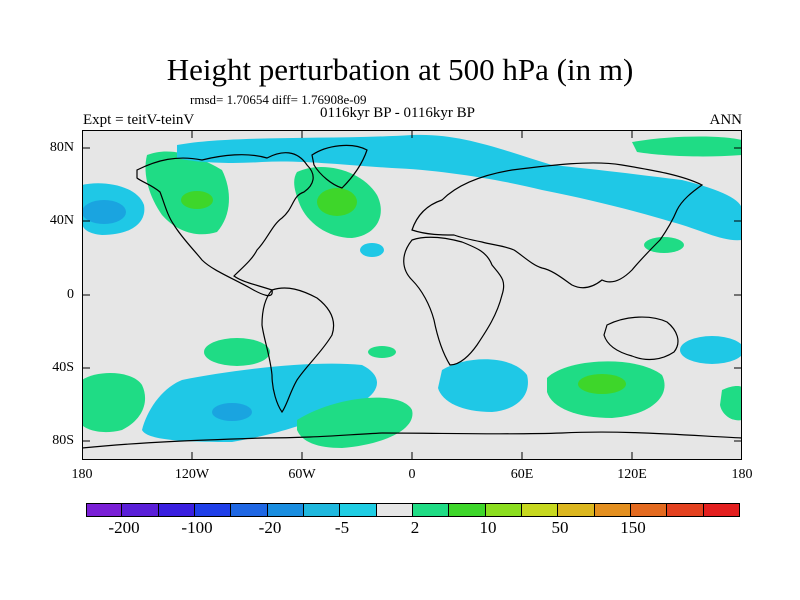  Describe the element at coordinates (337, 202) in the screenshot. I see `contour-mid-green-n-atlantic` at that location.